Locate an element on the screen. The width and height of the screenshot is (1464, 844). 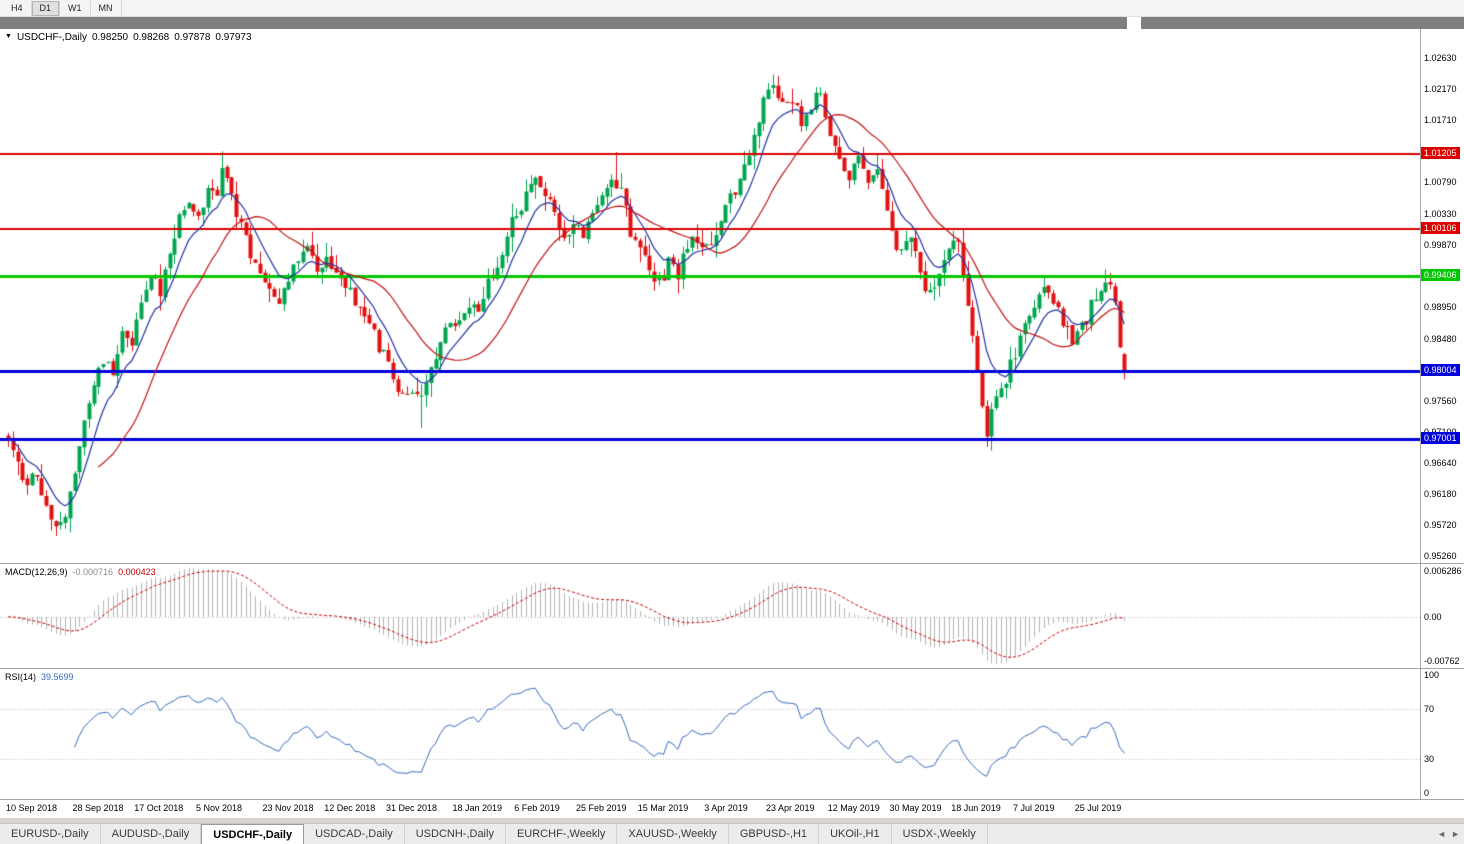
chart-tab-usdx-weekly: USDX-,Weekly is located at coordinates (940, 834).